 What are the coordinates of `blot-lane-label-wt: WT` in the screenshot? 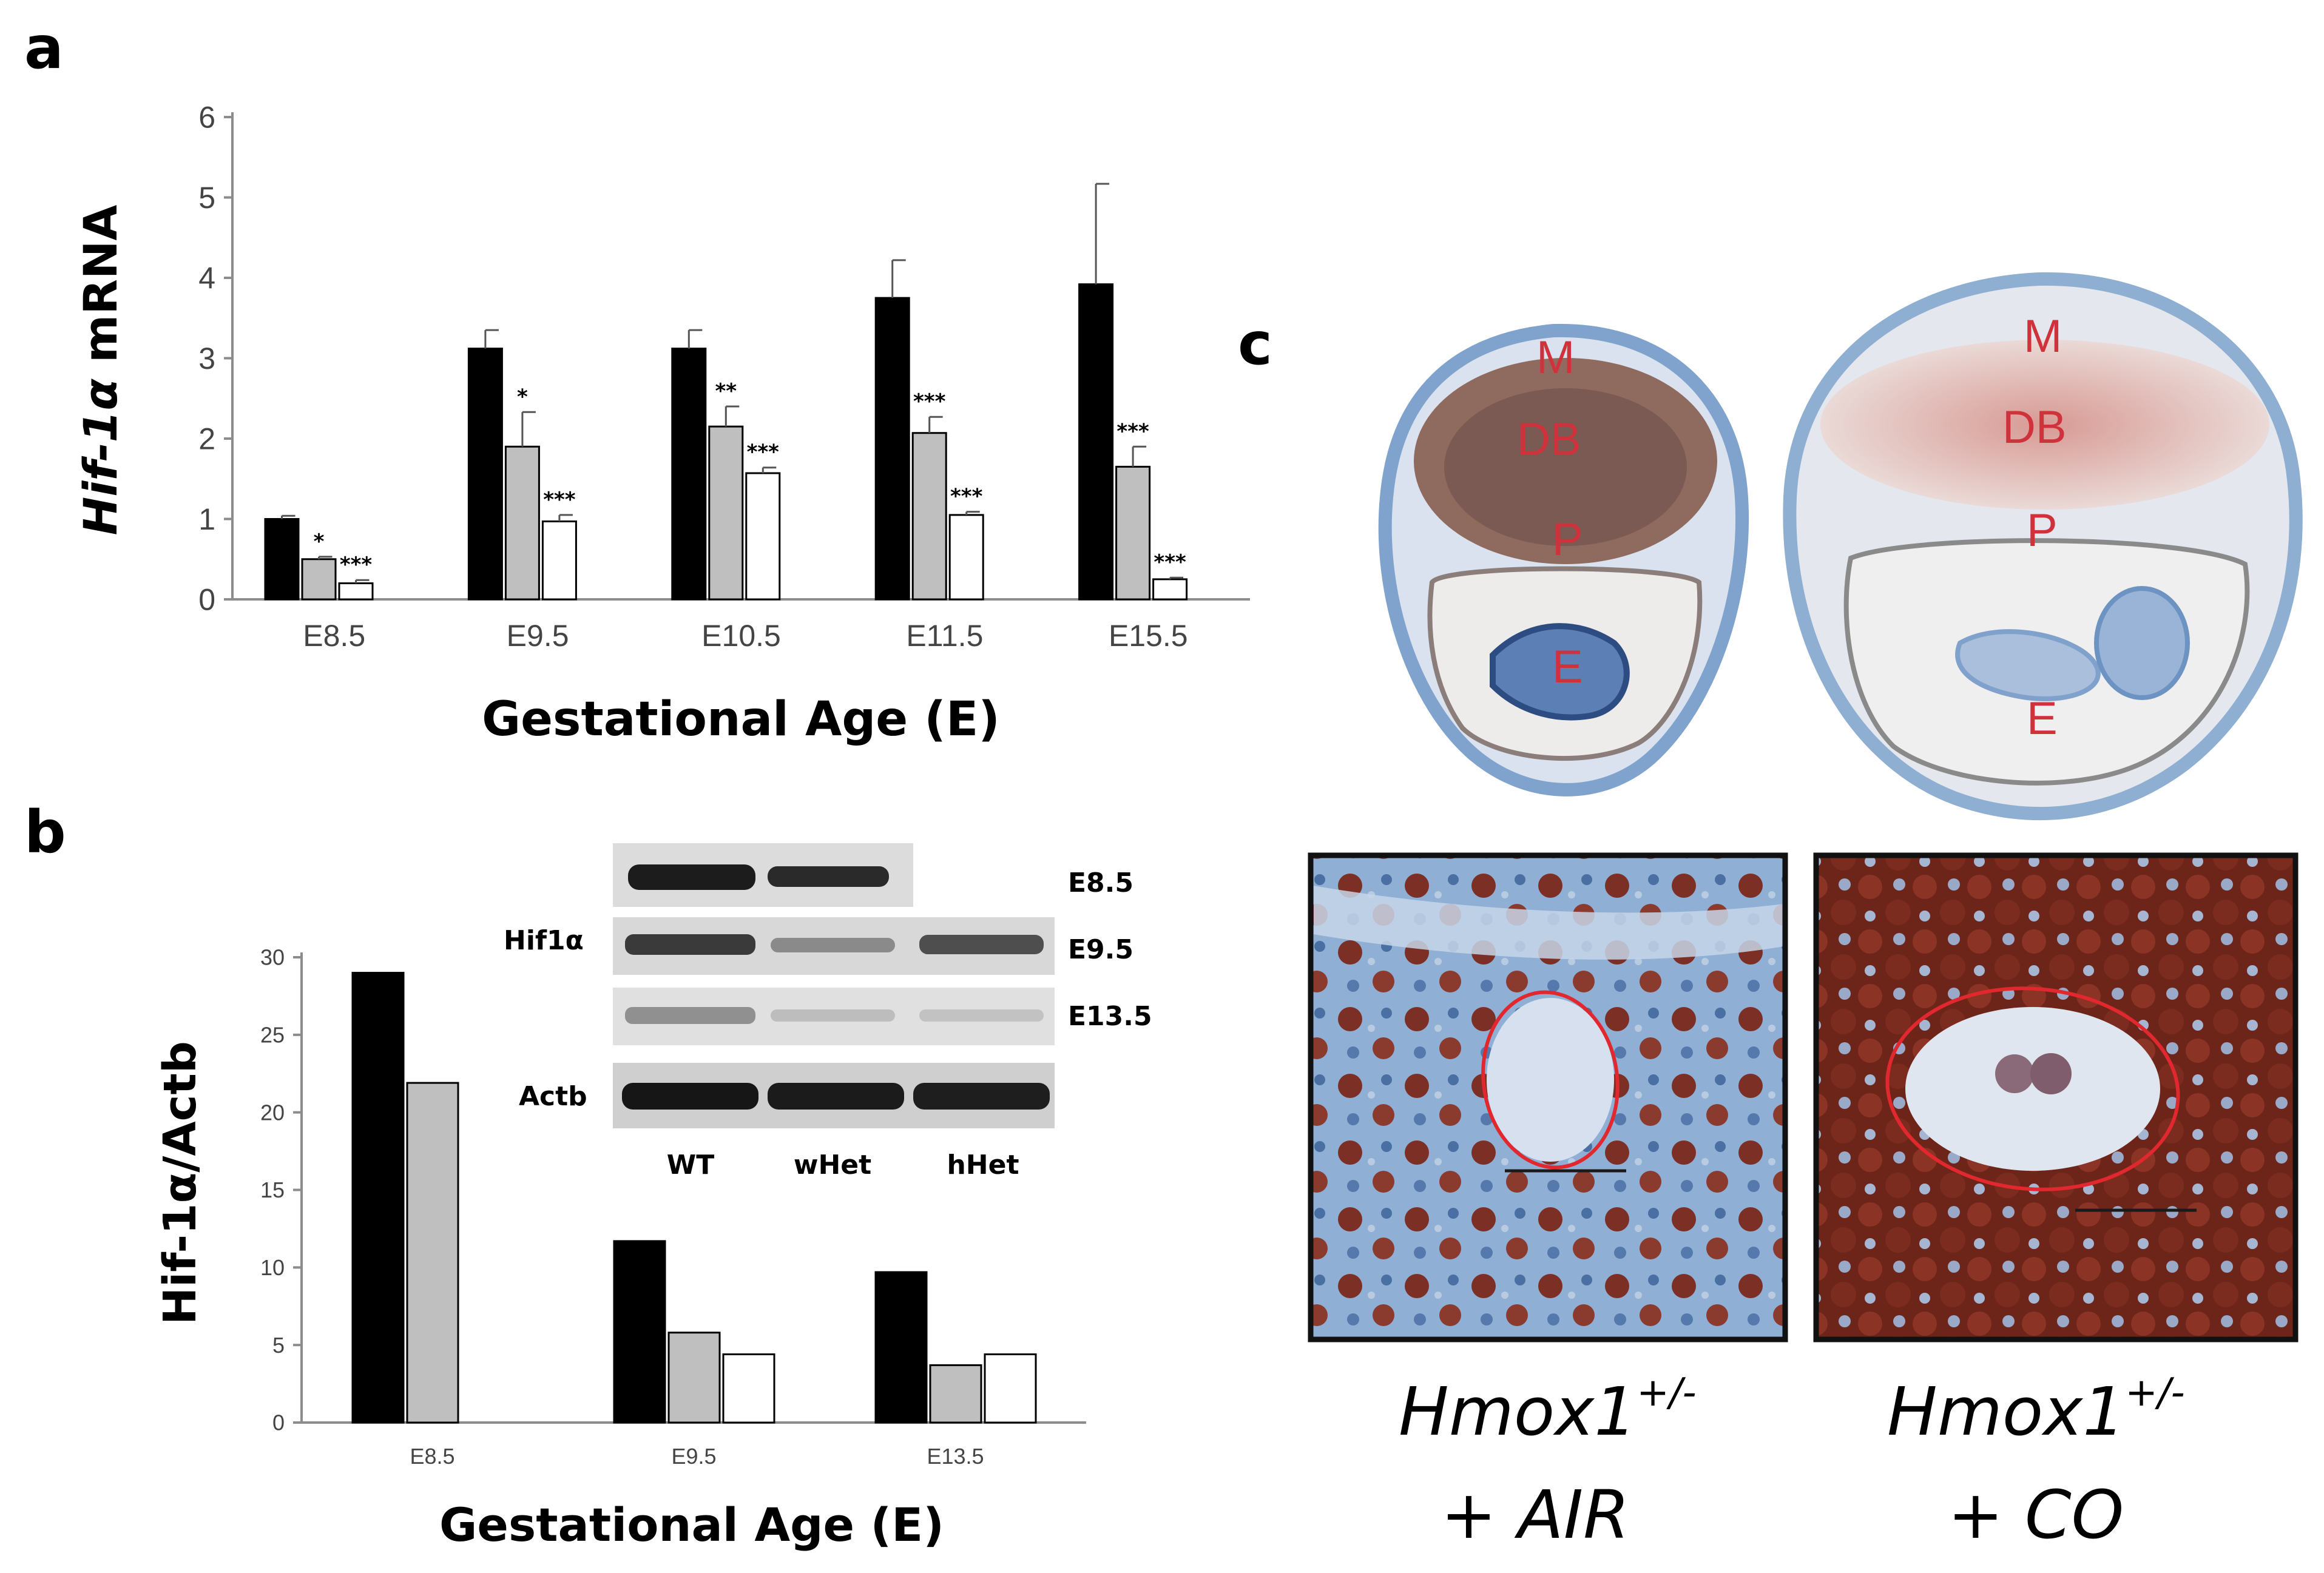 It's located at (691, 1165).